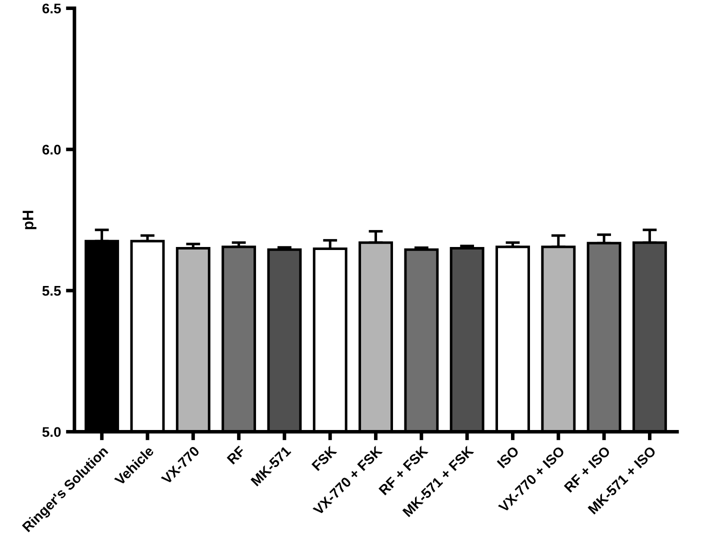 The height and width of the screenshot is (550, 709). Describe the element at coordinates (236, 455) in the screenshot. I see `x-tick-label: RF` at that location.